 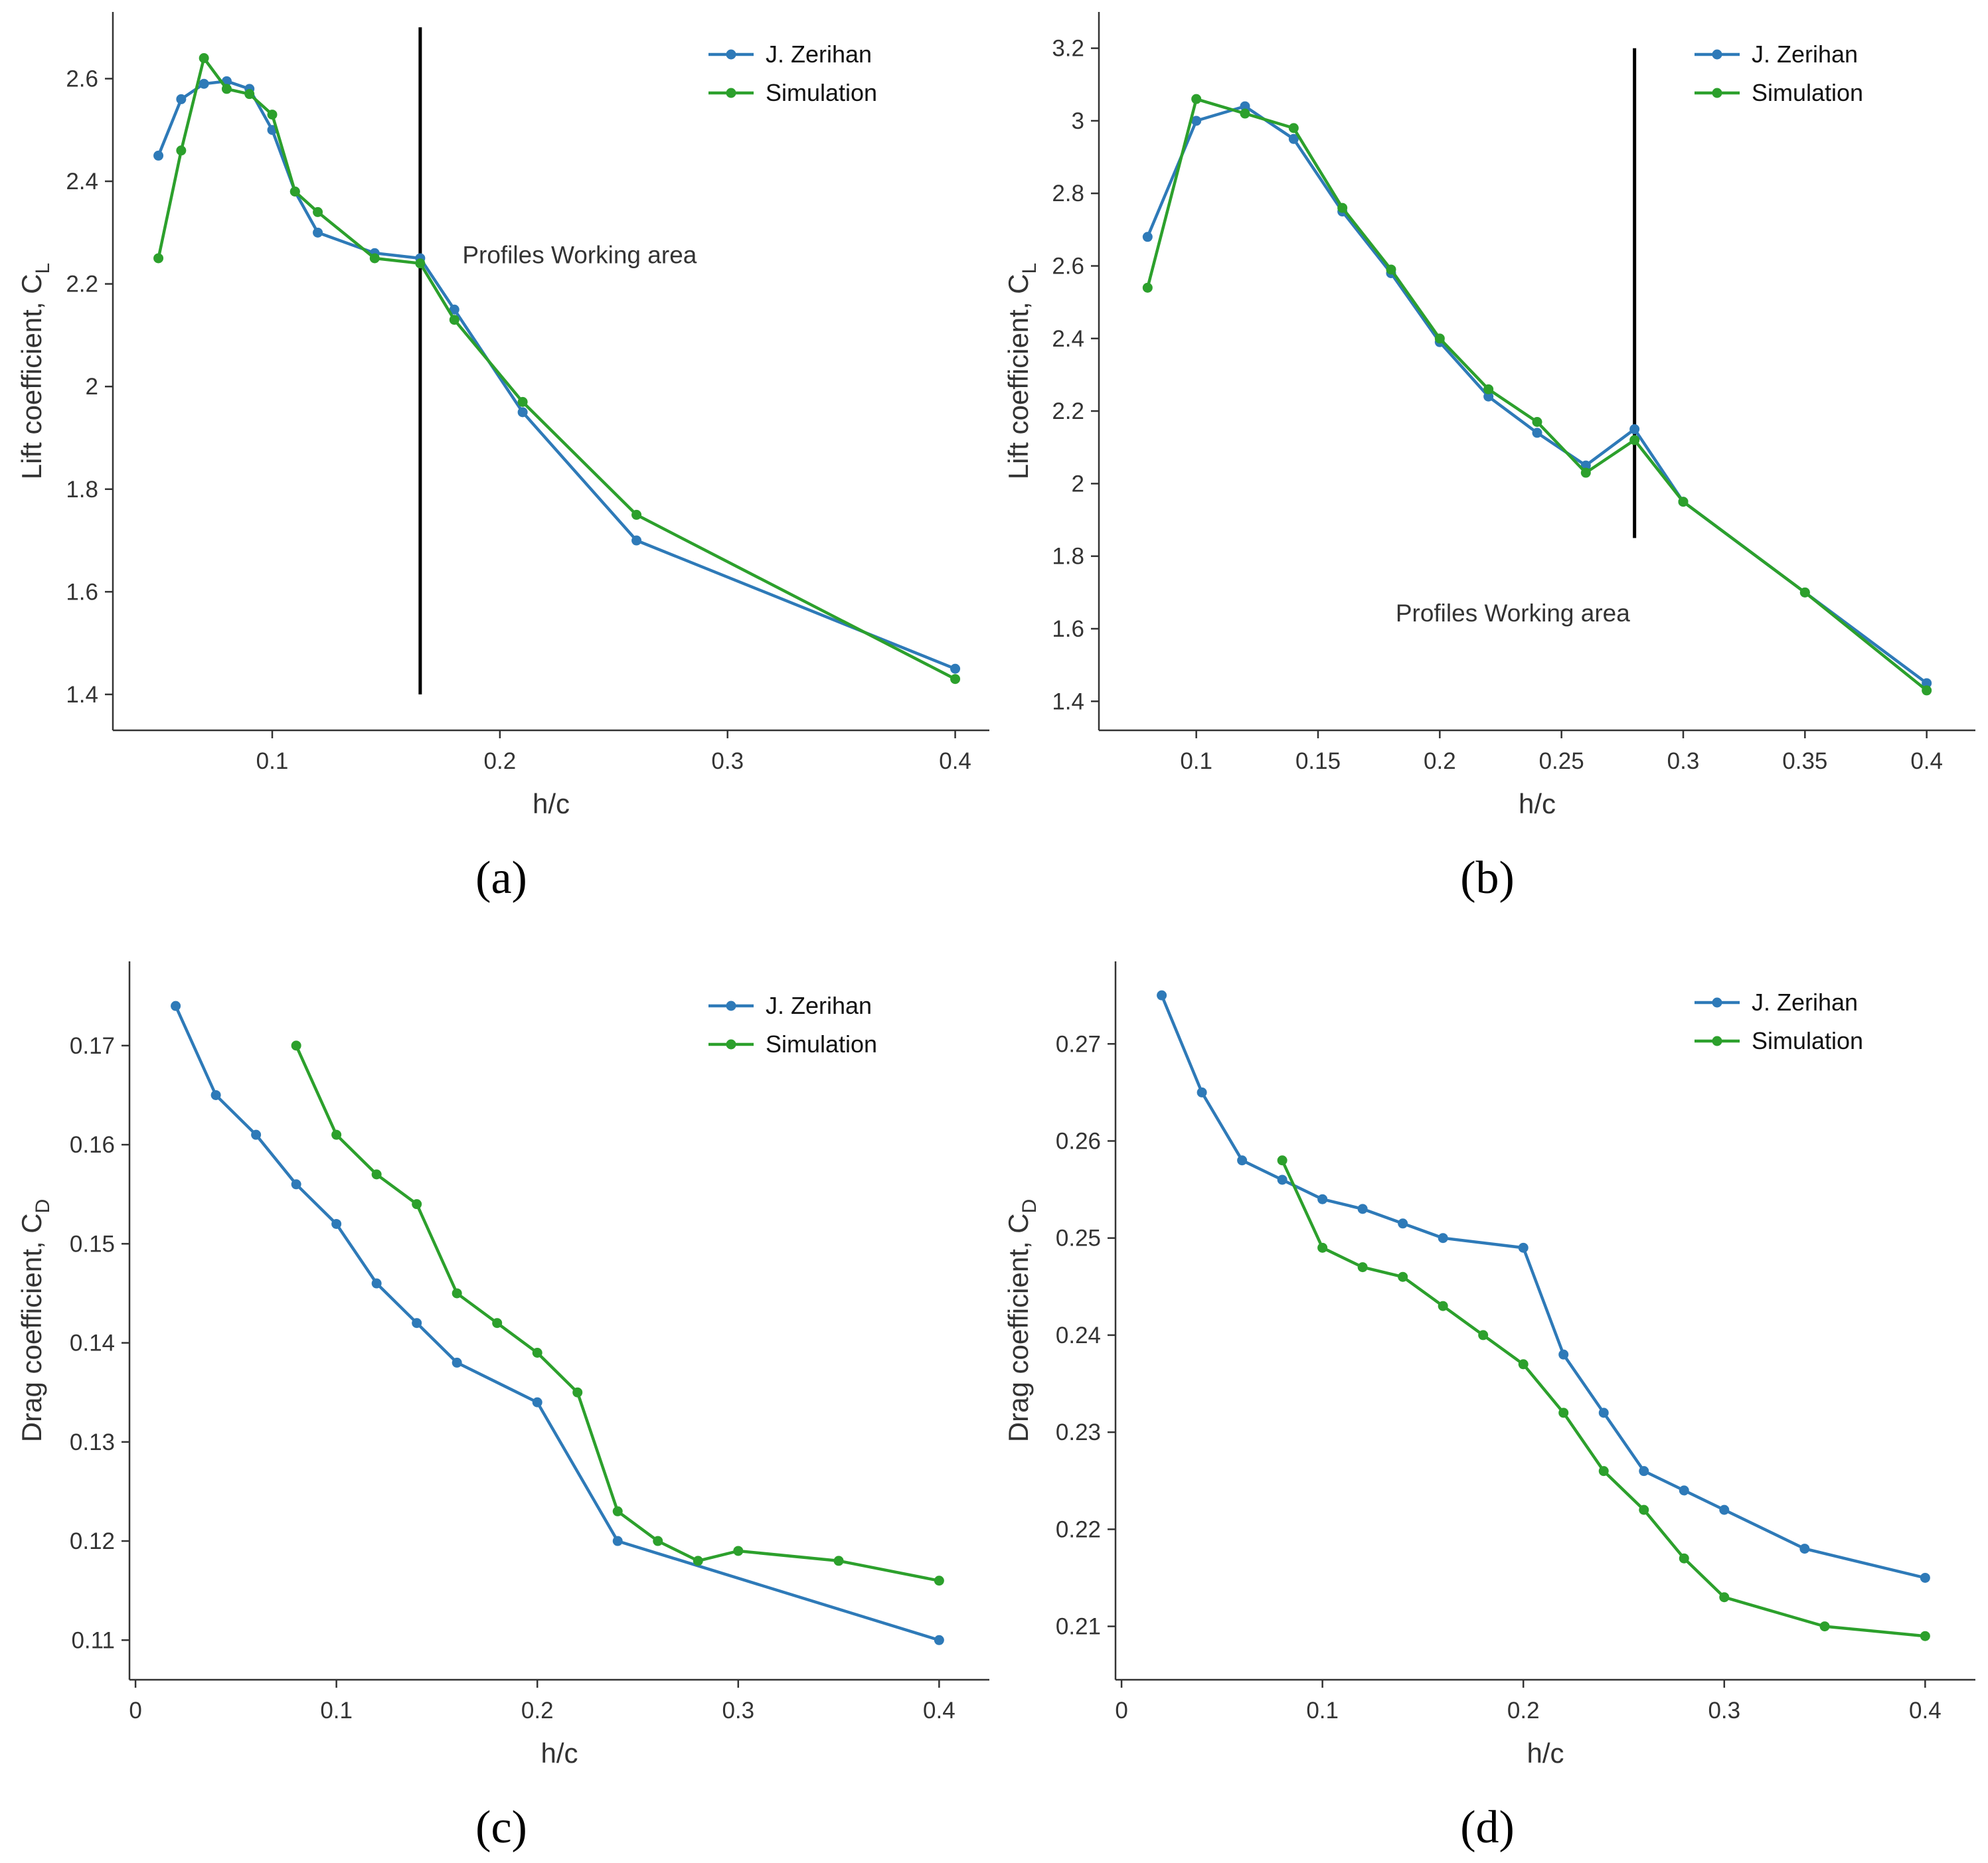 What do you see at coordinates (92, 1541) in the screenshot?
I see `y-tick-label: 0.12` at bounding box center [92, 1541].